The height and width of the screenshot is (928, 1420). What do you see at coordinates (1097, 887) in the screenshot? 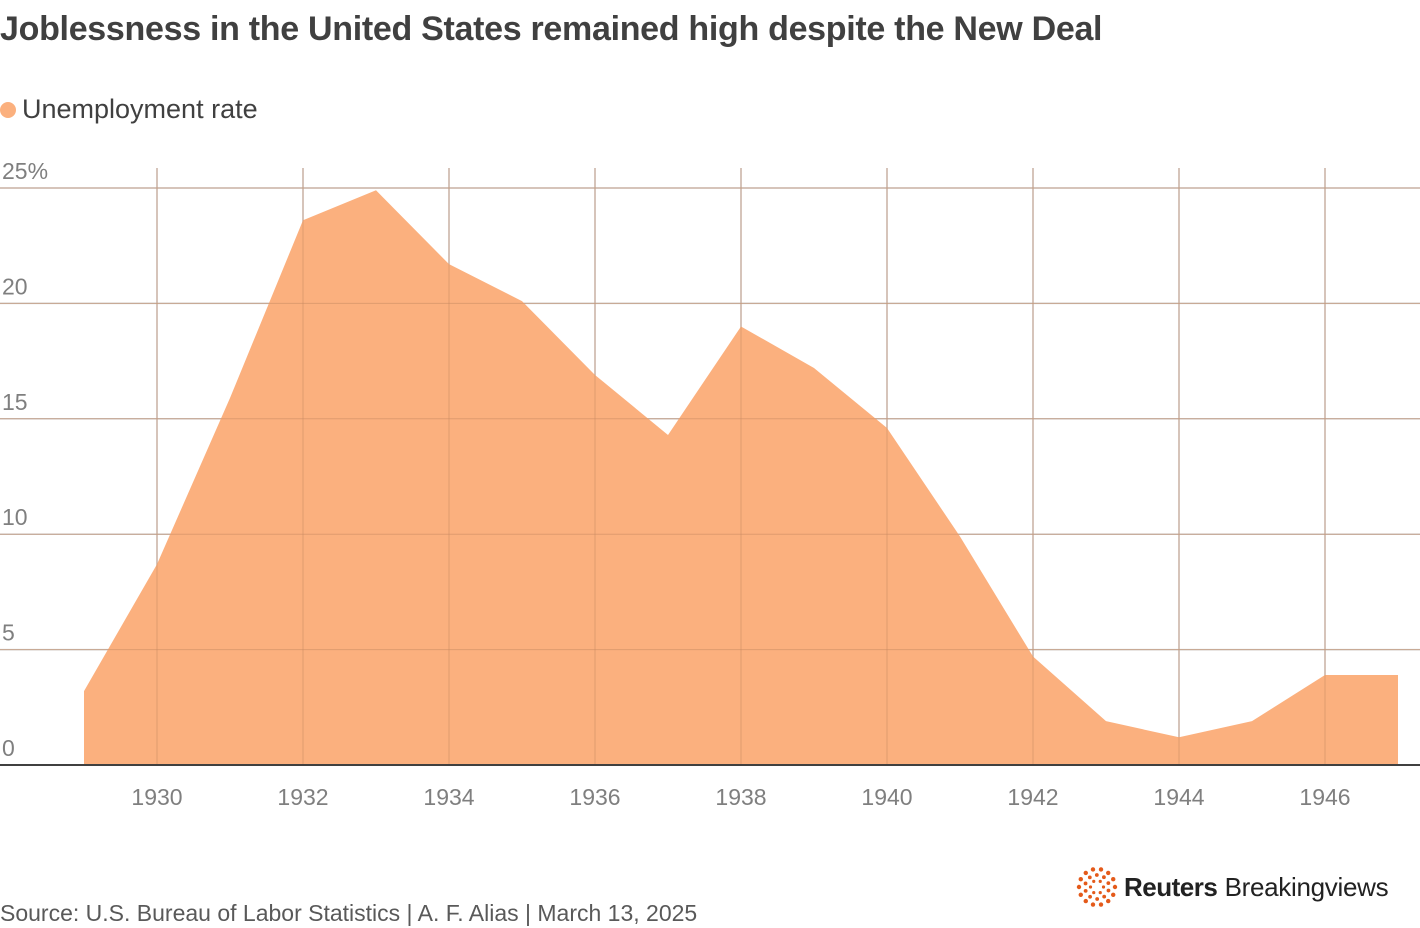
I see `reuters-dots-logo-icon` at bounding box center [1097, 887].